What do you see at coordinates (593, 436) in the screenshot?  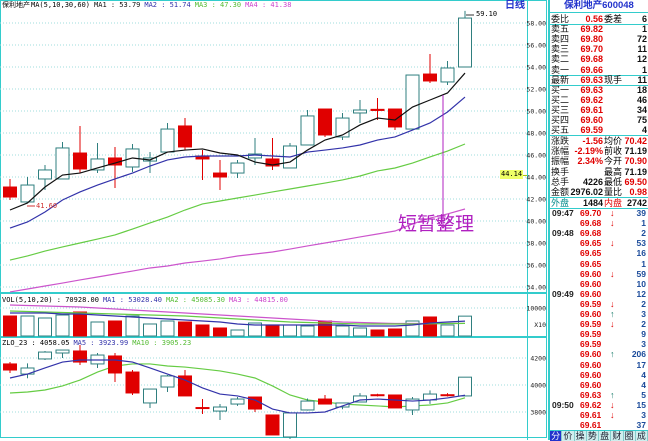 I see `panel-tab: 势` at bounding box center [593, 436].